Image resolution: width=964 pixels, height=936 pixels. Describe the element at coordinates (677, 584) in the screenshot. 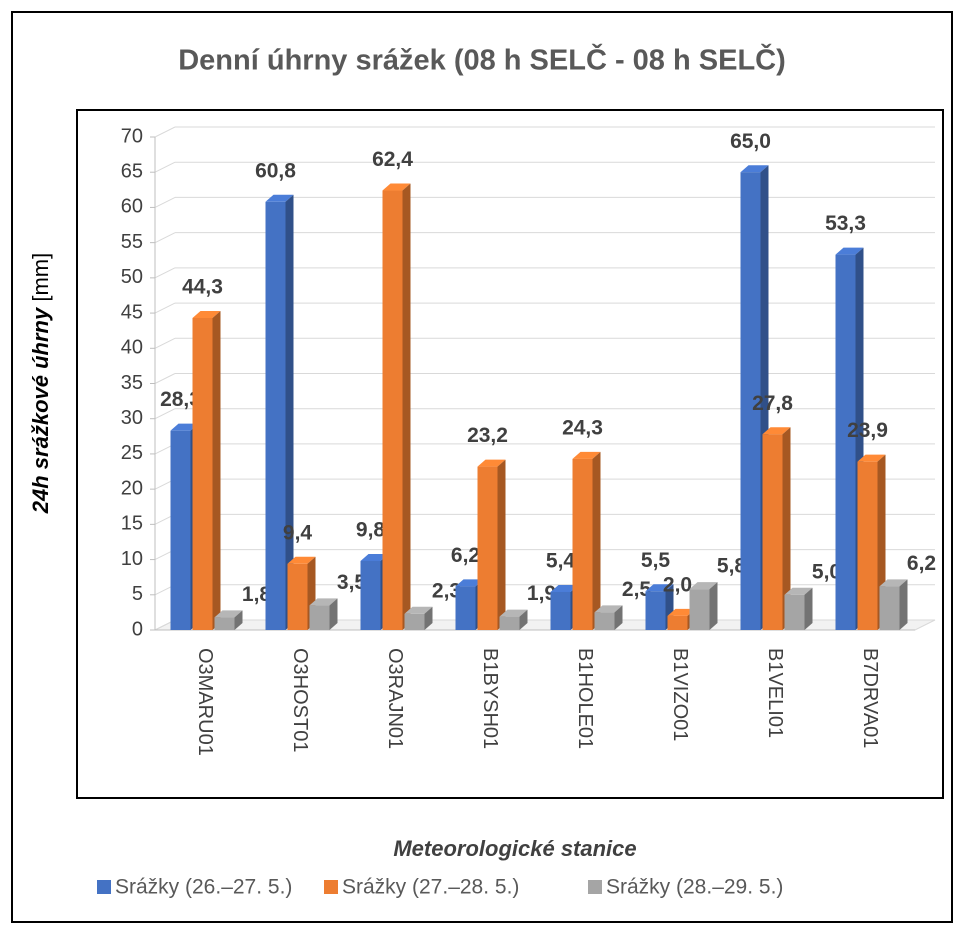

I see `data-label: 2,0` at that location.